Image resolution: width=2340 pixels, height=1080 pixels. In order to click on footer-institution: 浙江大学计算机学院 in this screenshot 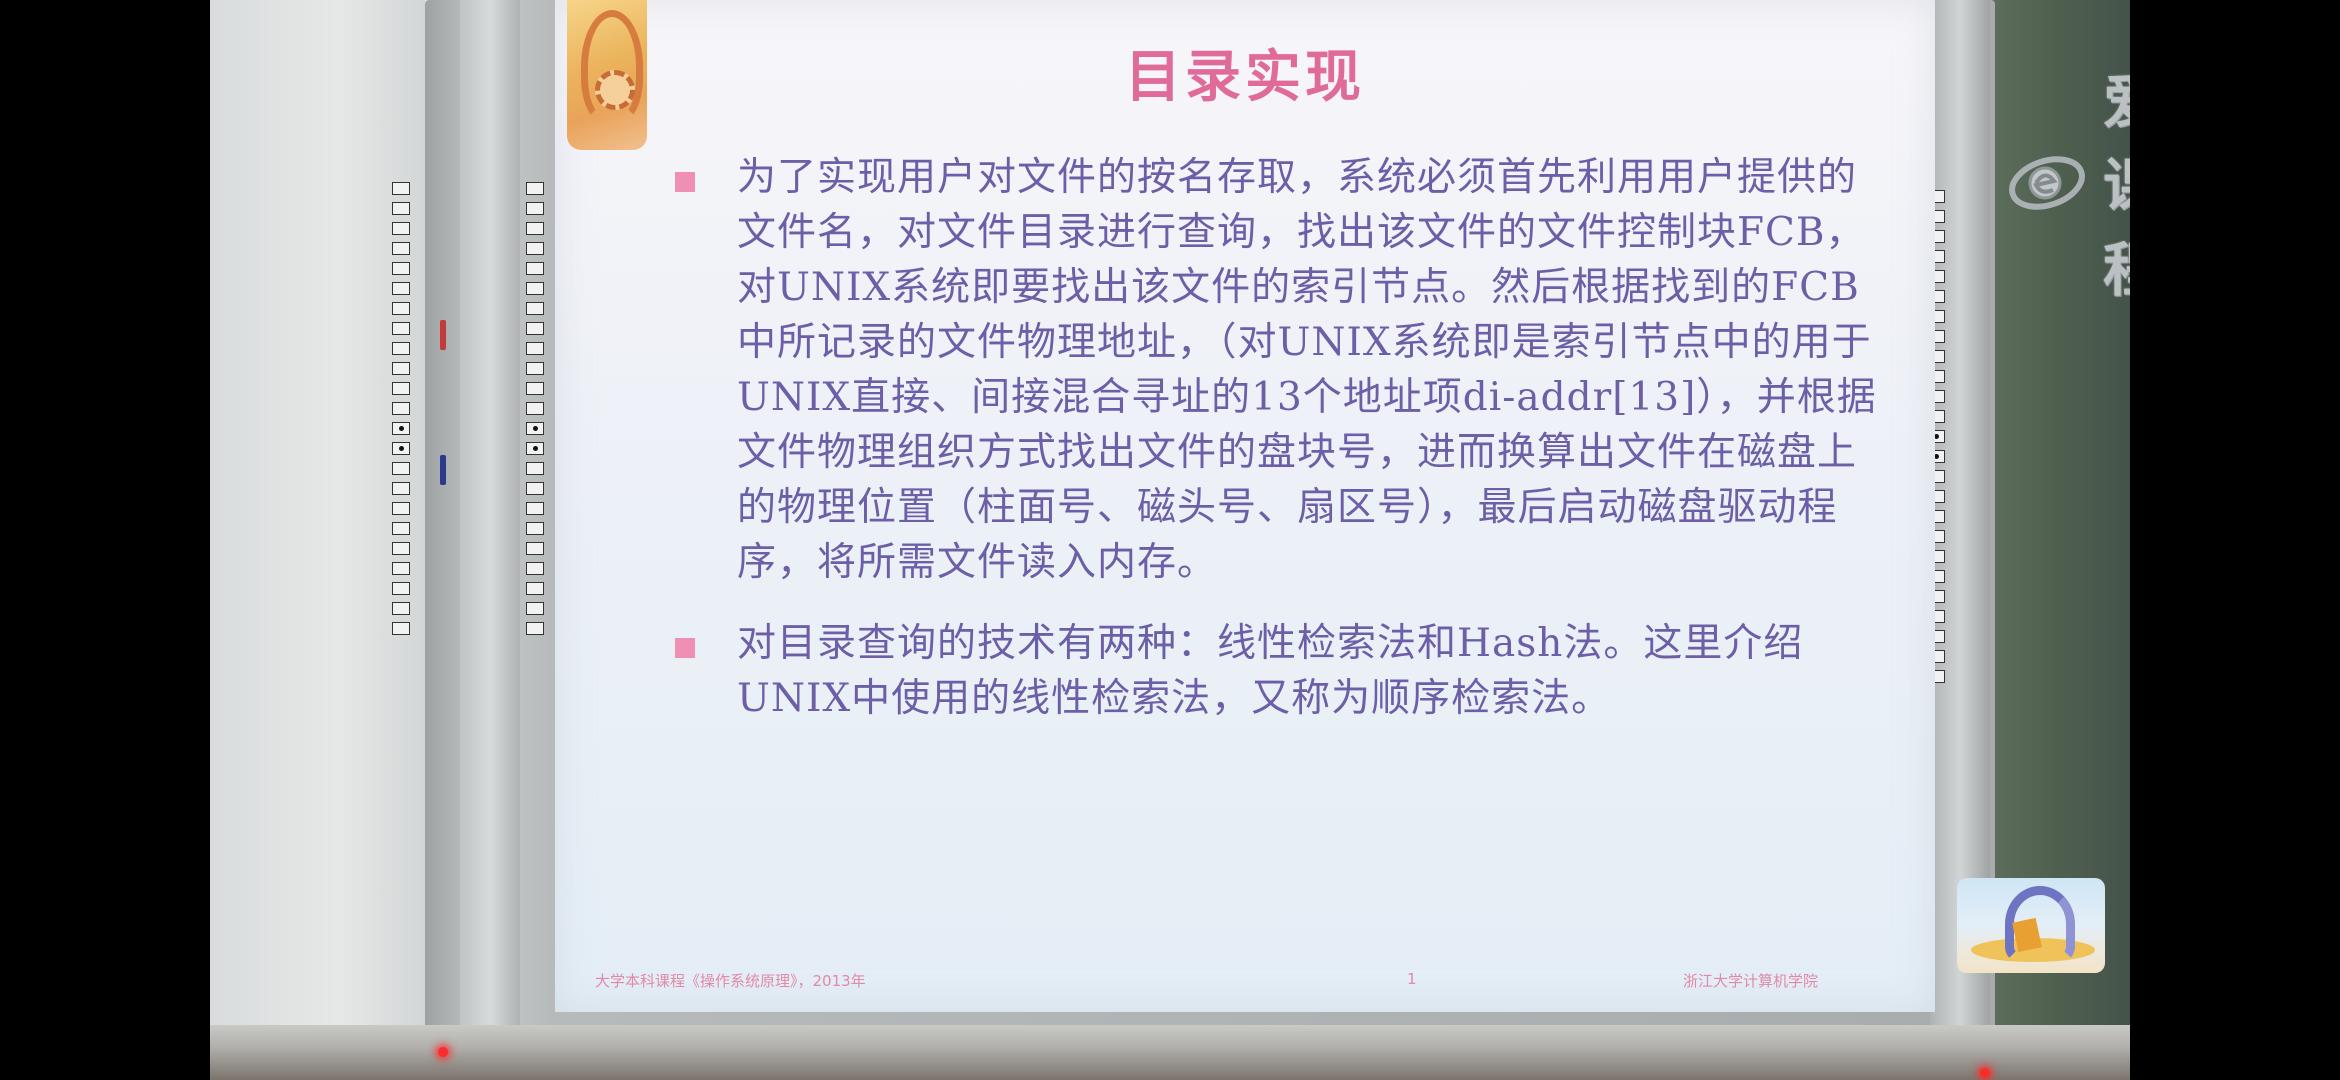, I will do `click(1751, 981)`.